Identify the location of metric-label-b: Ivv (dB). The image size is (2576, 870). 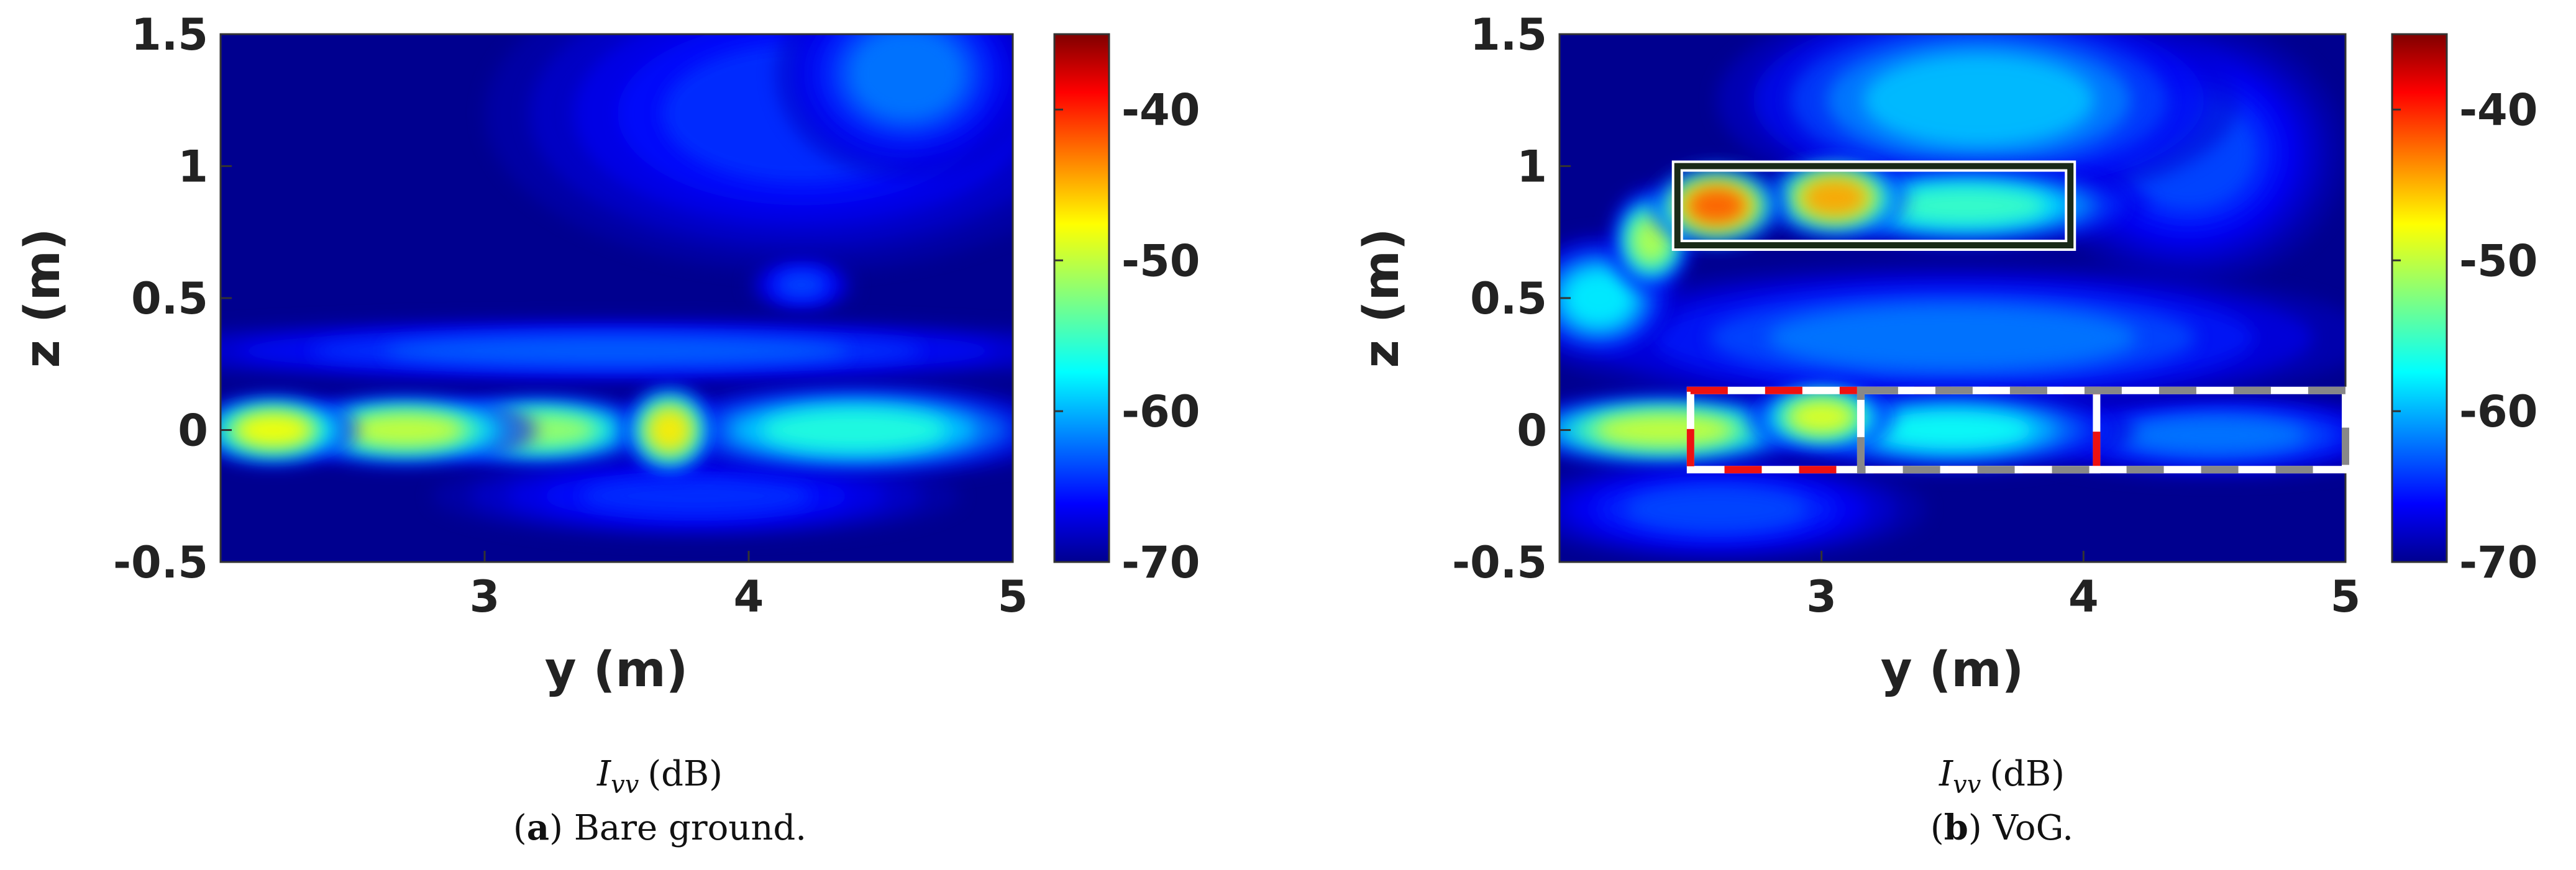
(2002, 776).